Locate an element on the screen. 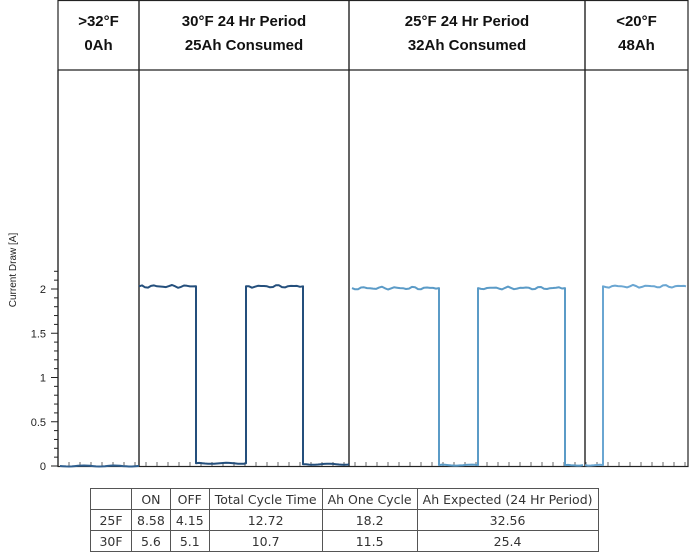  table-header-cell: Ah Expected (24 Hr Period) is located at coordinates (507, 499).